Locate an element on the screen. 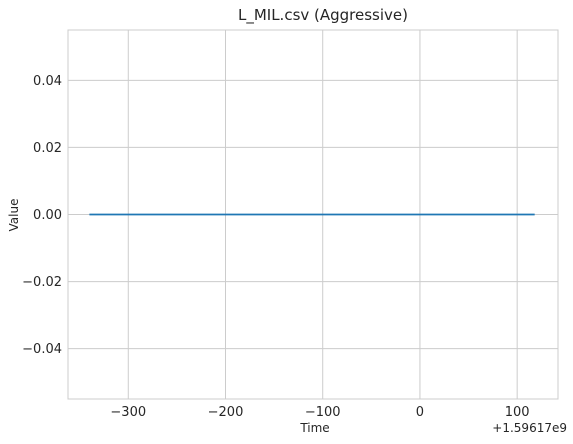 The height and width of the screenshot is (444, 573). y-tick-label: 0.04 is located at coordinates (47, 81).